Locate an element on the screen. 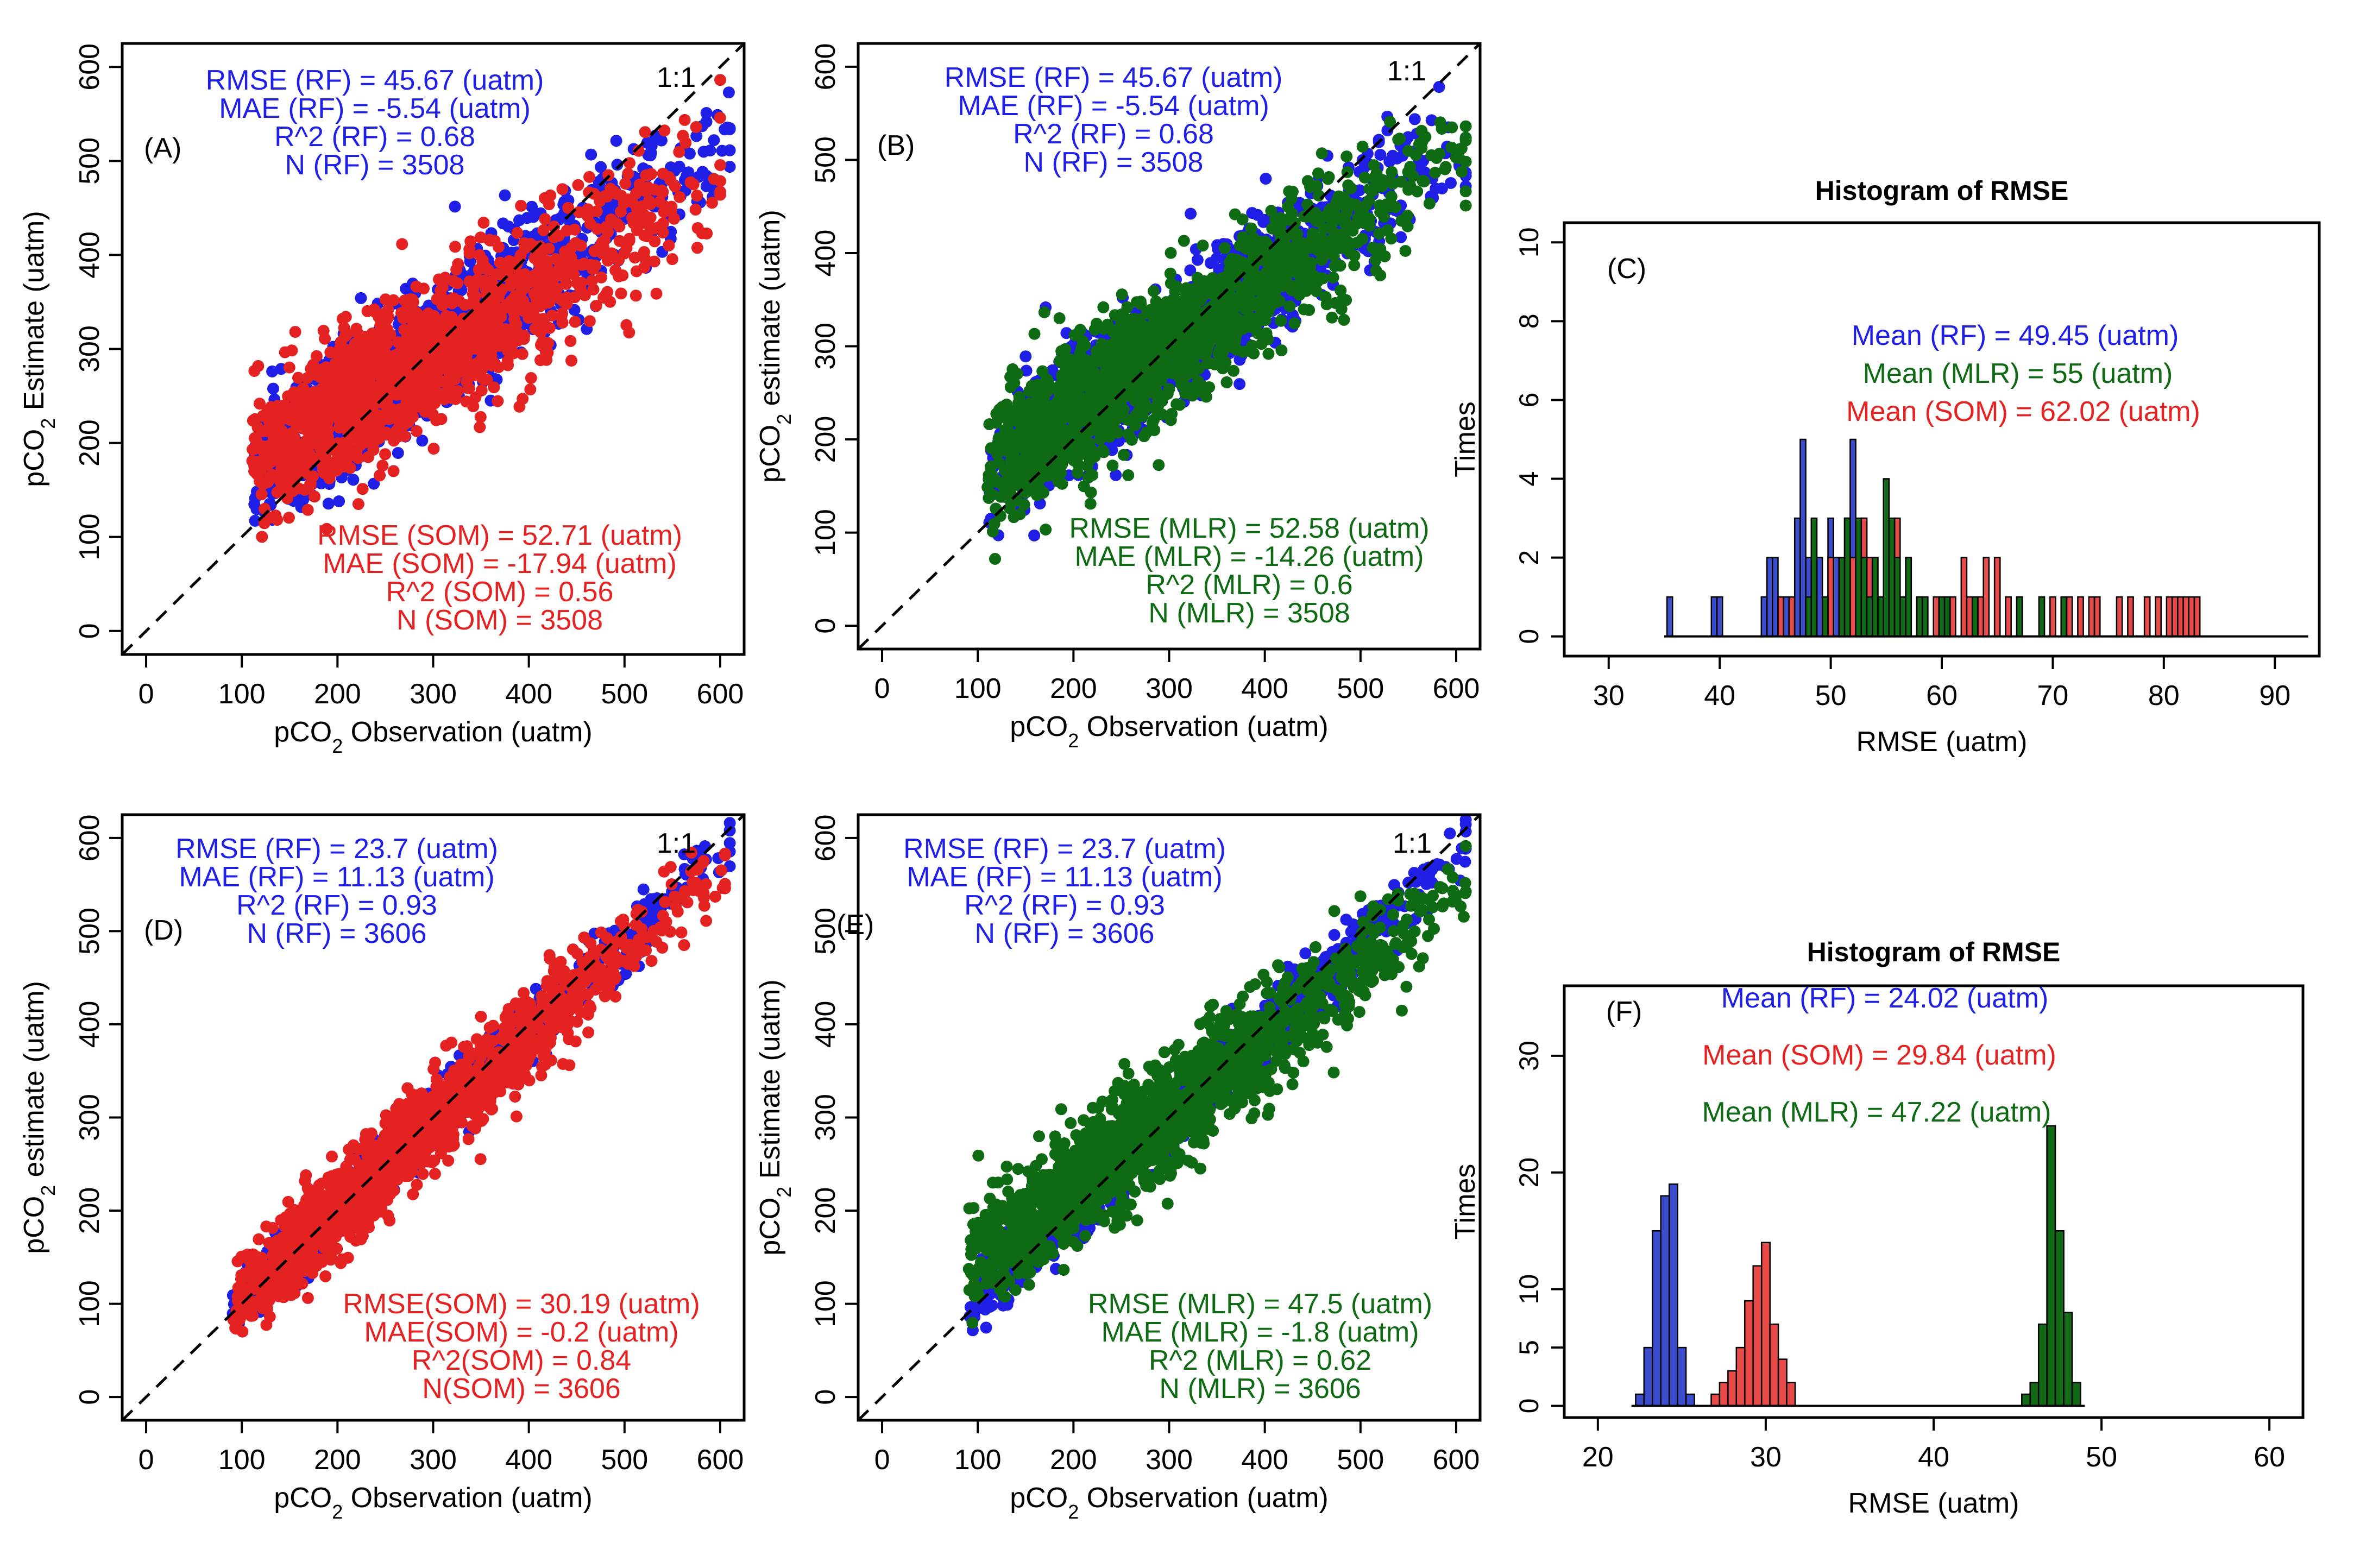 The width and height of the screenshot is (2360, 1568). y-tick-label: 300 is located at coordinates (89, 349).